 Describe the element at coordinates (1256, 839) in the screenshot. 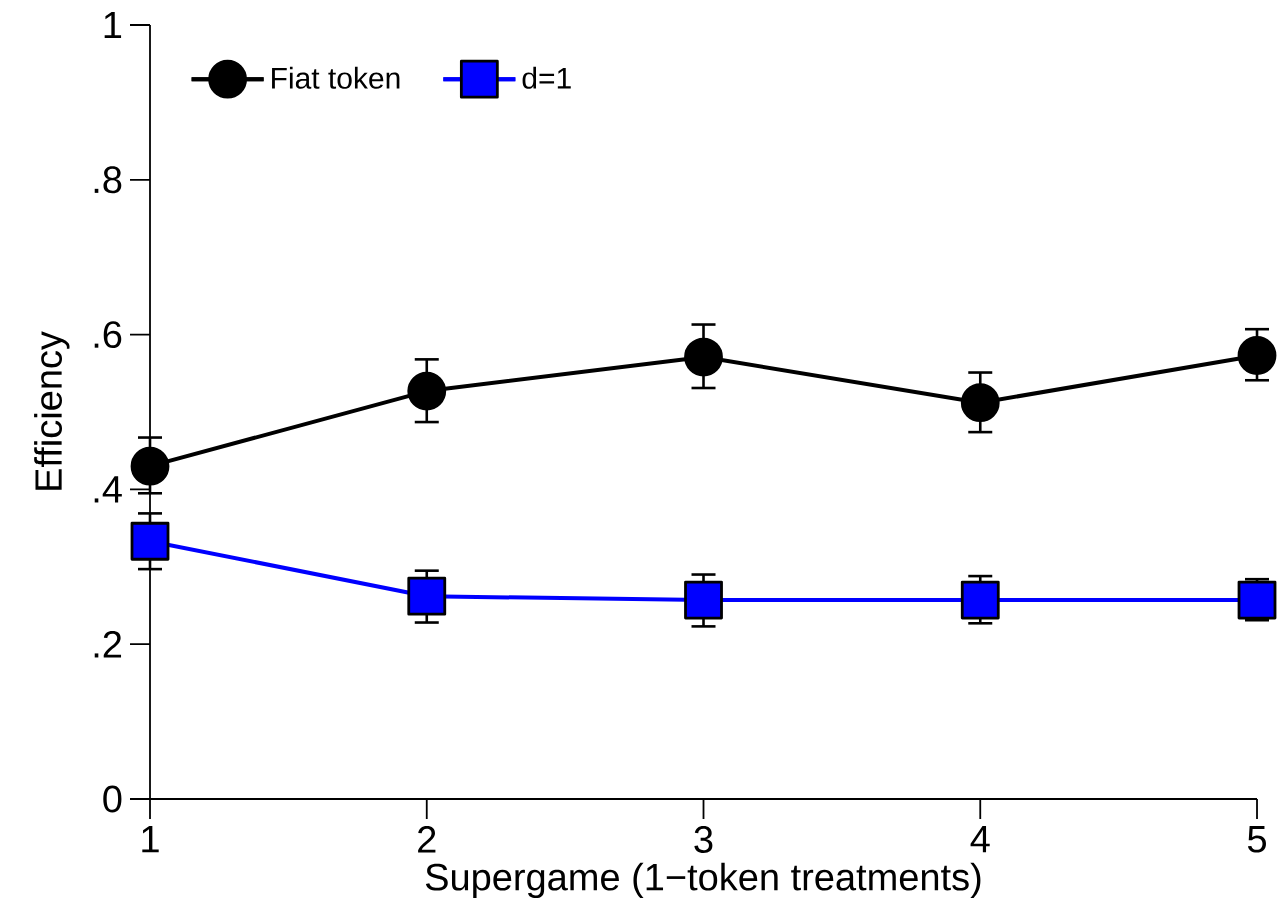

I see `x-tick-label: 5` at that location.